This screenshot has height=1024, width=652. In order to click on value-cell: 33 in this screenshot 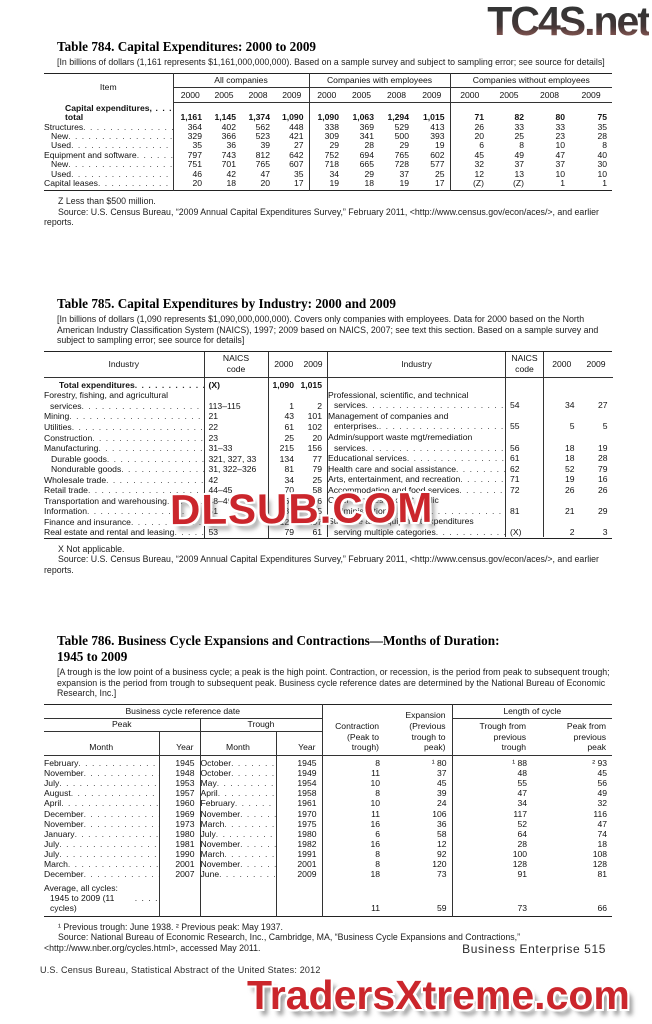, I will do `click(560, 126)`.